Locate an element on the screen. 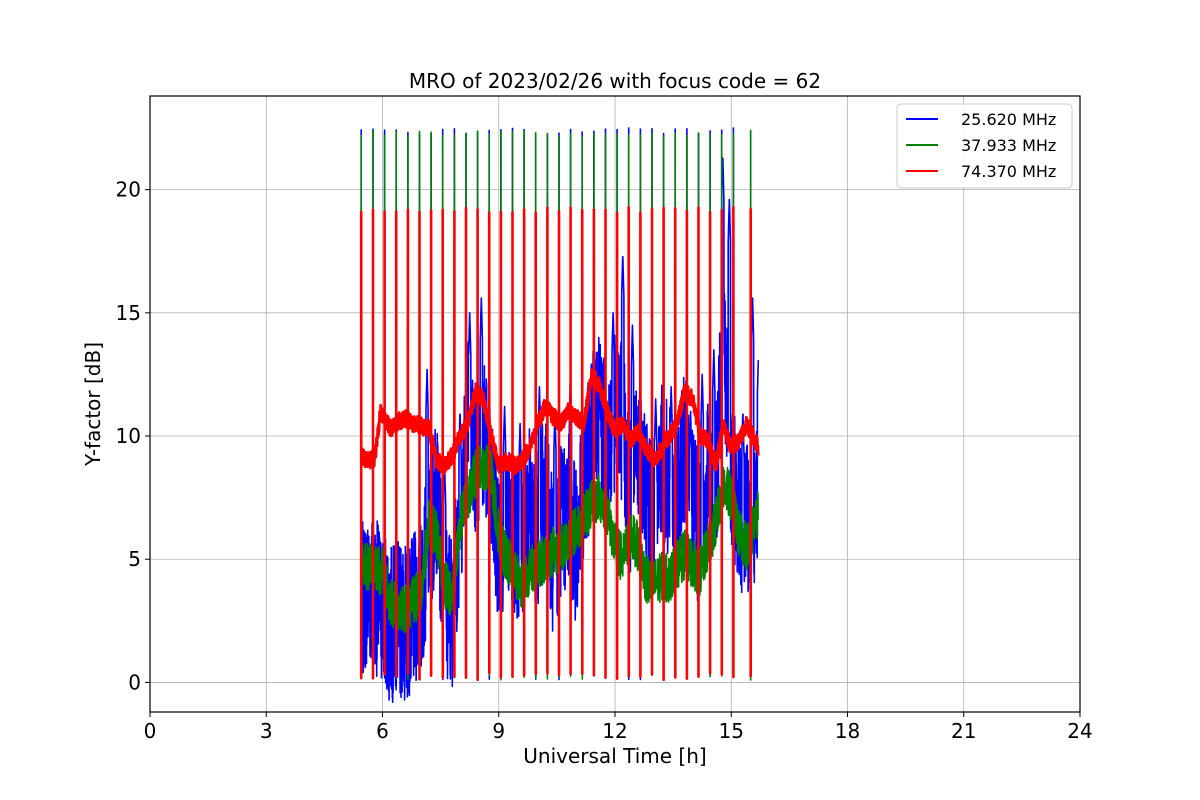 Image resolution: width=1200 pixels, height=800 pixels. y-tick-label: 20 is located at coordinates (128, 190).